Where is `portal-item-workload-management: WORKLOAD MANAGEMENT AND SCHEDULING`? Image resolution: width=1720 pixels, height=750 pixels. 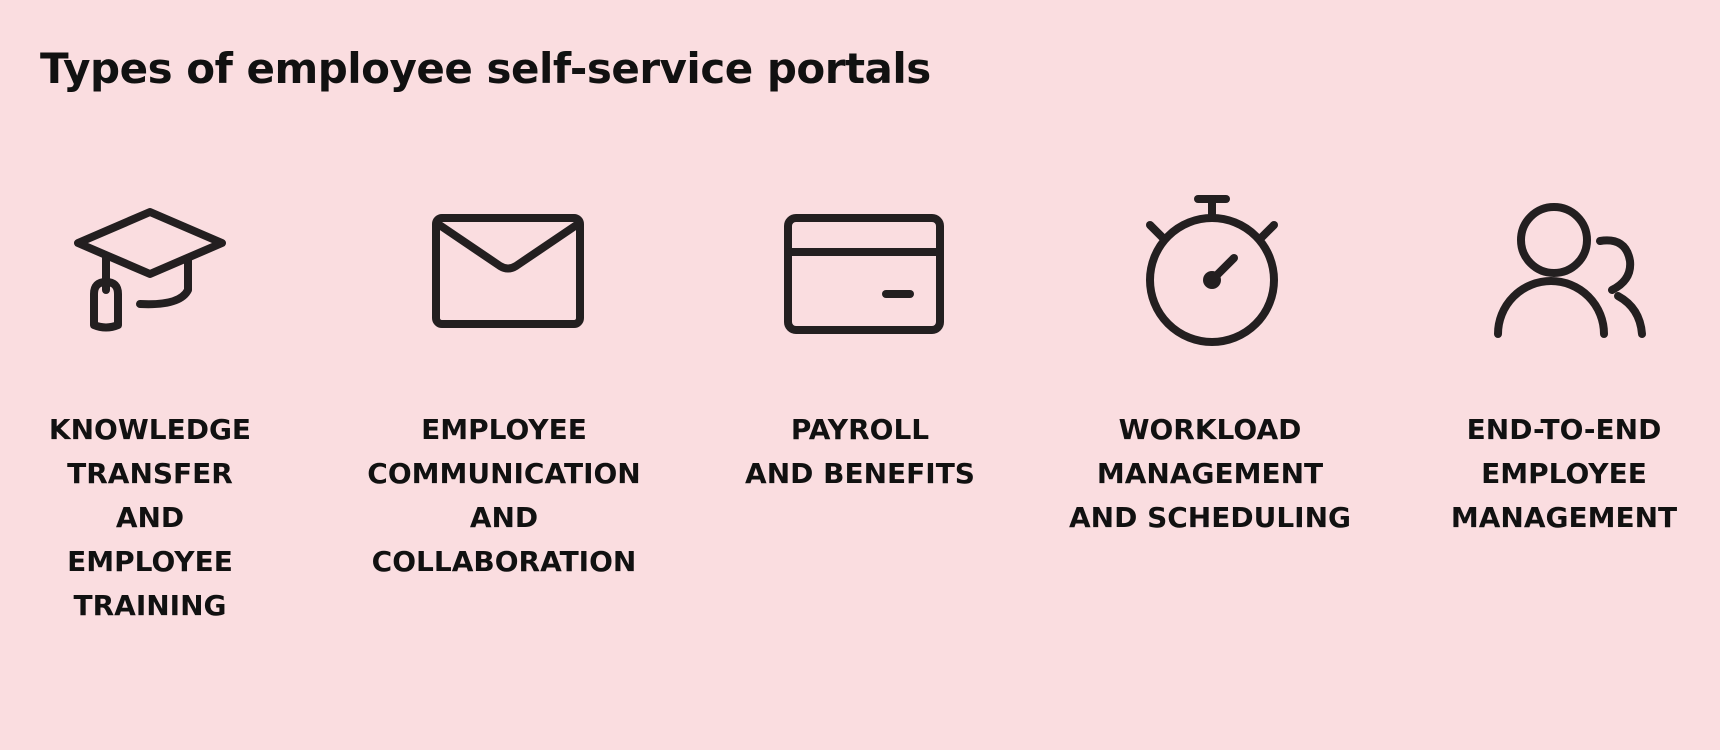 portal-item-workload-management: WORKLOAD MANAGEMENT AND SCHEDULING is located at coordinates (1210, 365).